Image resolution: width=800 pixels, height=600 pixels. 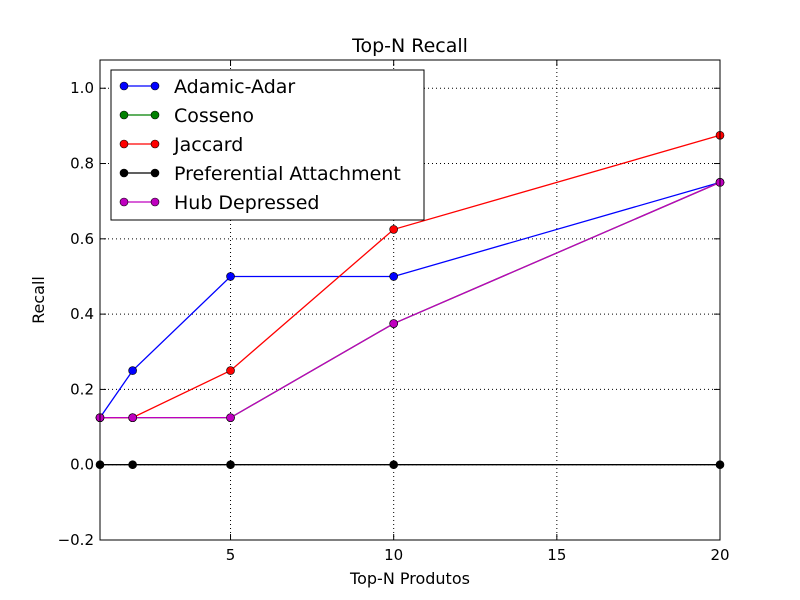 What do you see at coordinates (82, 164) in the screenshot?
I see `y-tick-label: 0.8` at bounding box center [82, 164].